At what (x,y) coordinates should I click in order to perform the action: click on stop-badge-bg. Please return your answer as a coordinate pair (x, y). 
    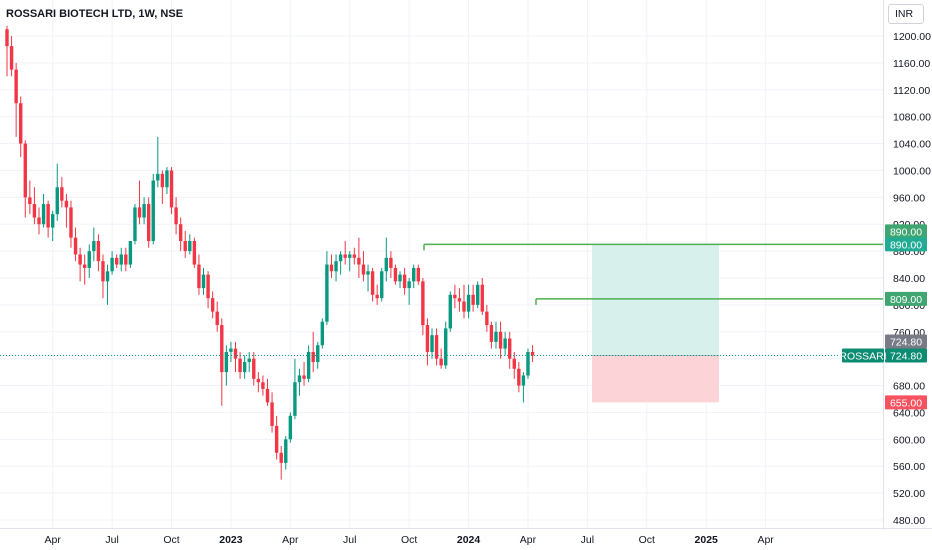
    Looking at the image, I should click on (906, 402).